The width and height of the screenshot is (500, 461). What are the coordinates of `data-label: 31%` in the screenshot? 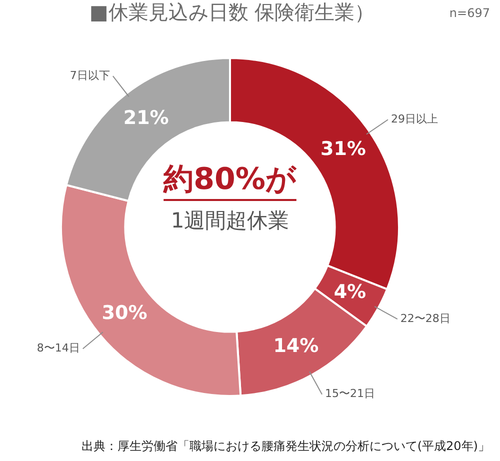 It's located at (343, 149).